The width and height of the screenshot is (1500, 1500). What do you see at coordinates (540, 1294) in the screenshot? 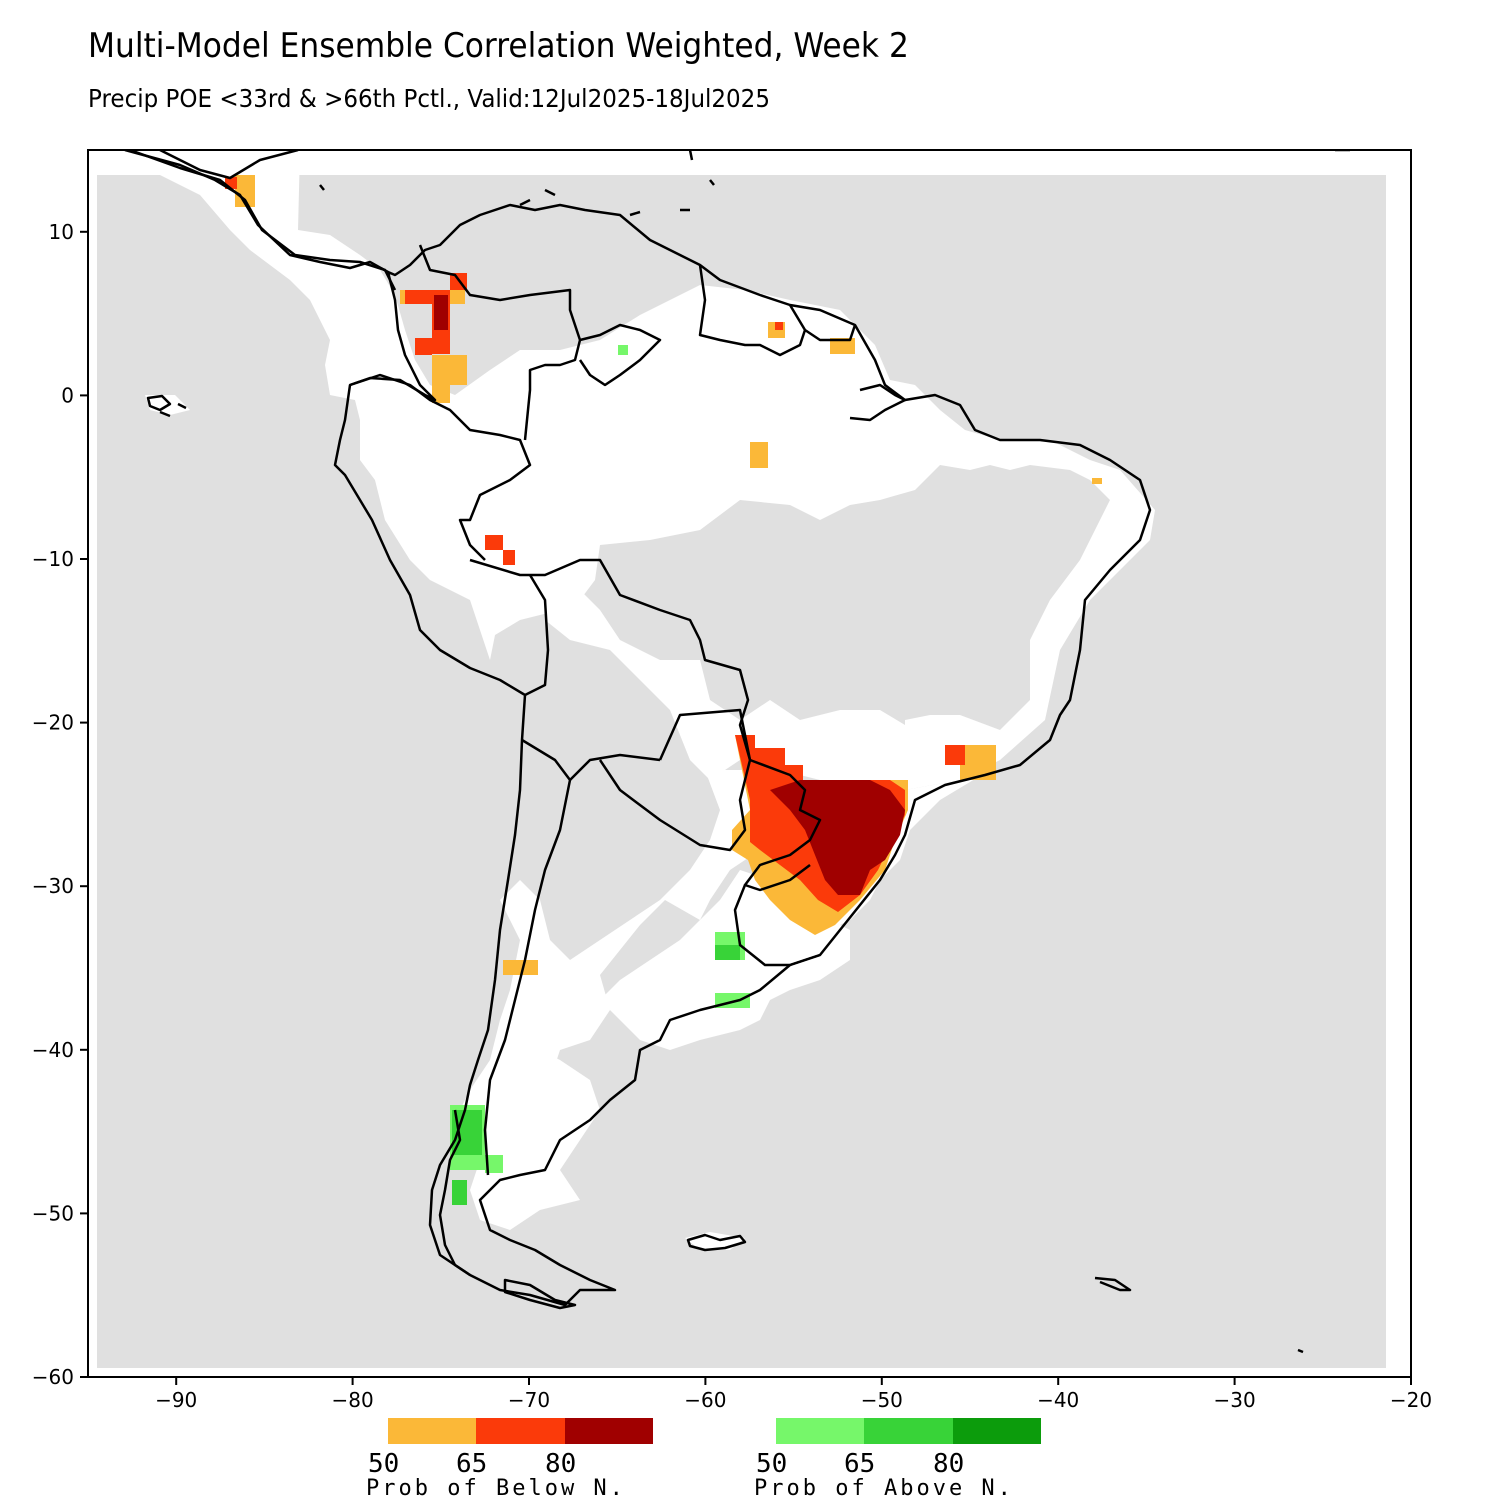
I see `tierra-del-fuego` at bounding box center [540, 1294].